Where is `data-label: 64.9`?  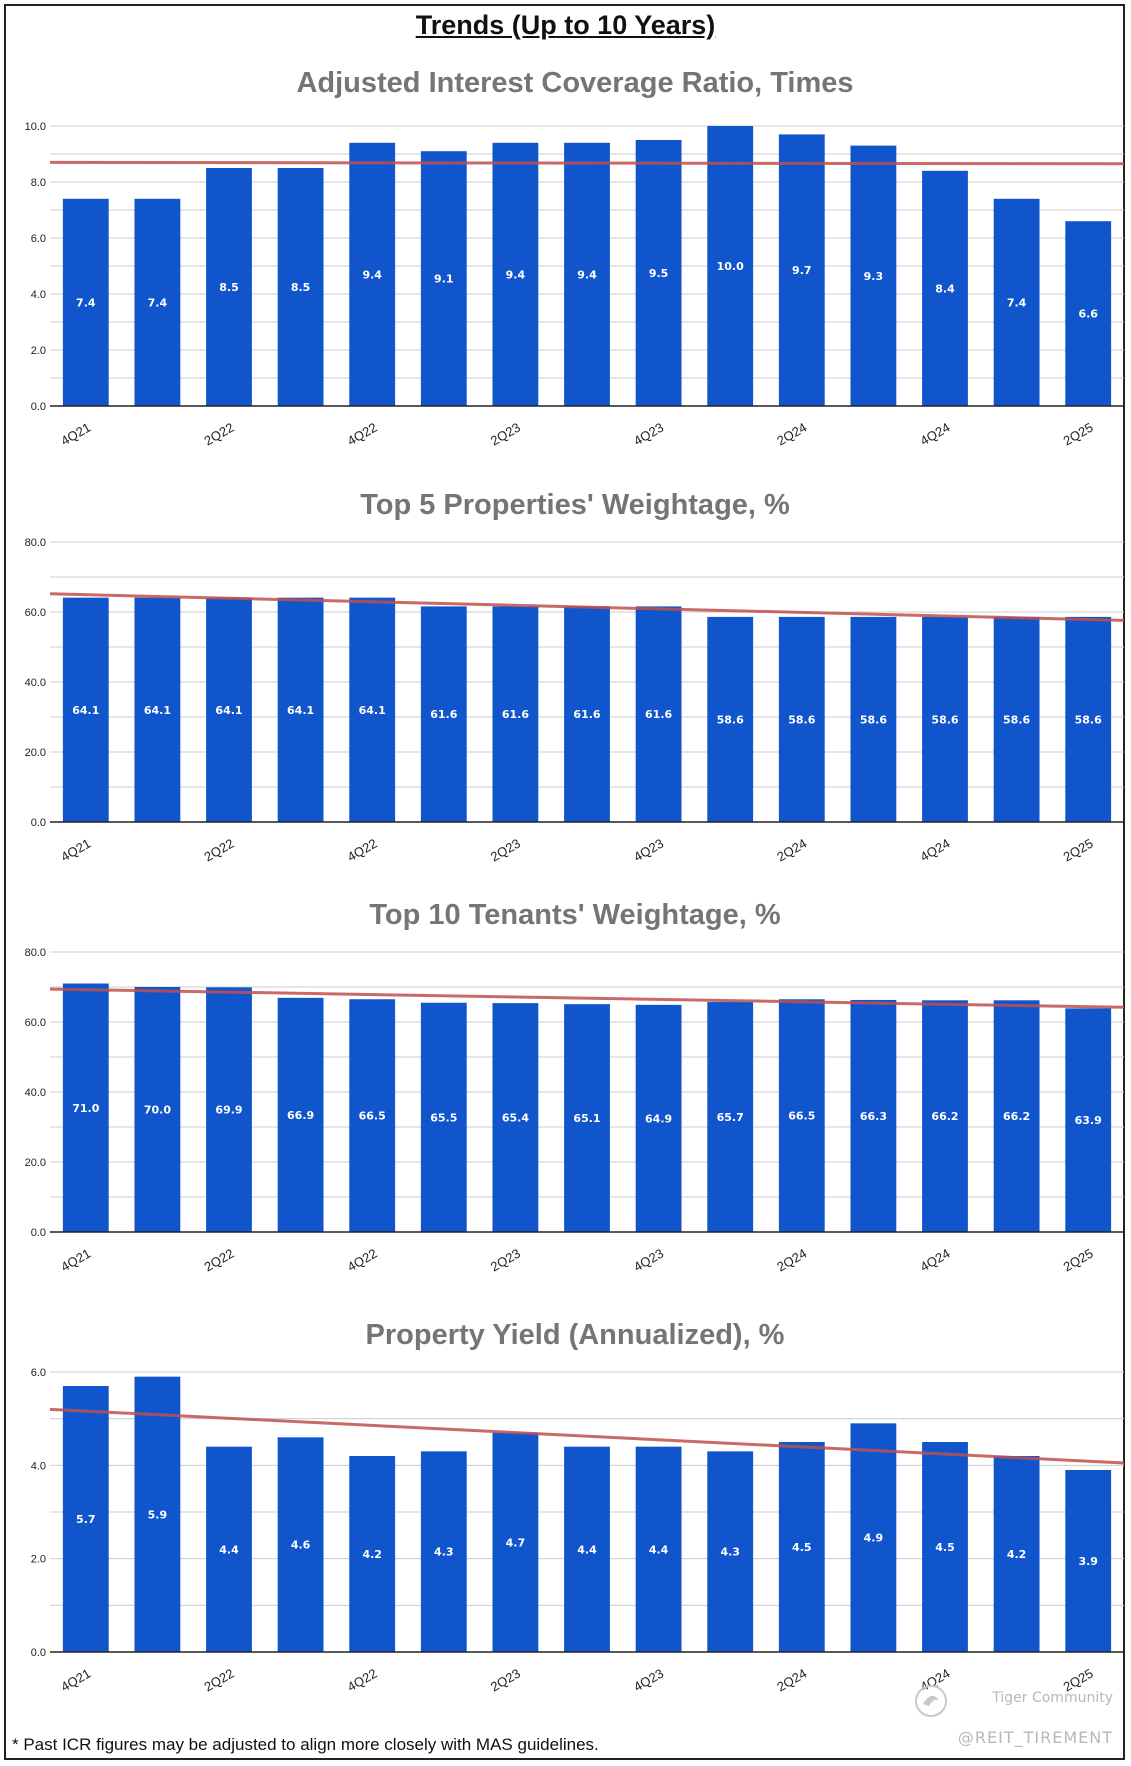
data-label: 64.9 is located at coordinates (658, 1118).